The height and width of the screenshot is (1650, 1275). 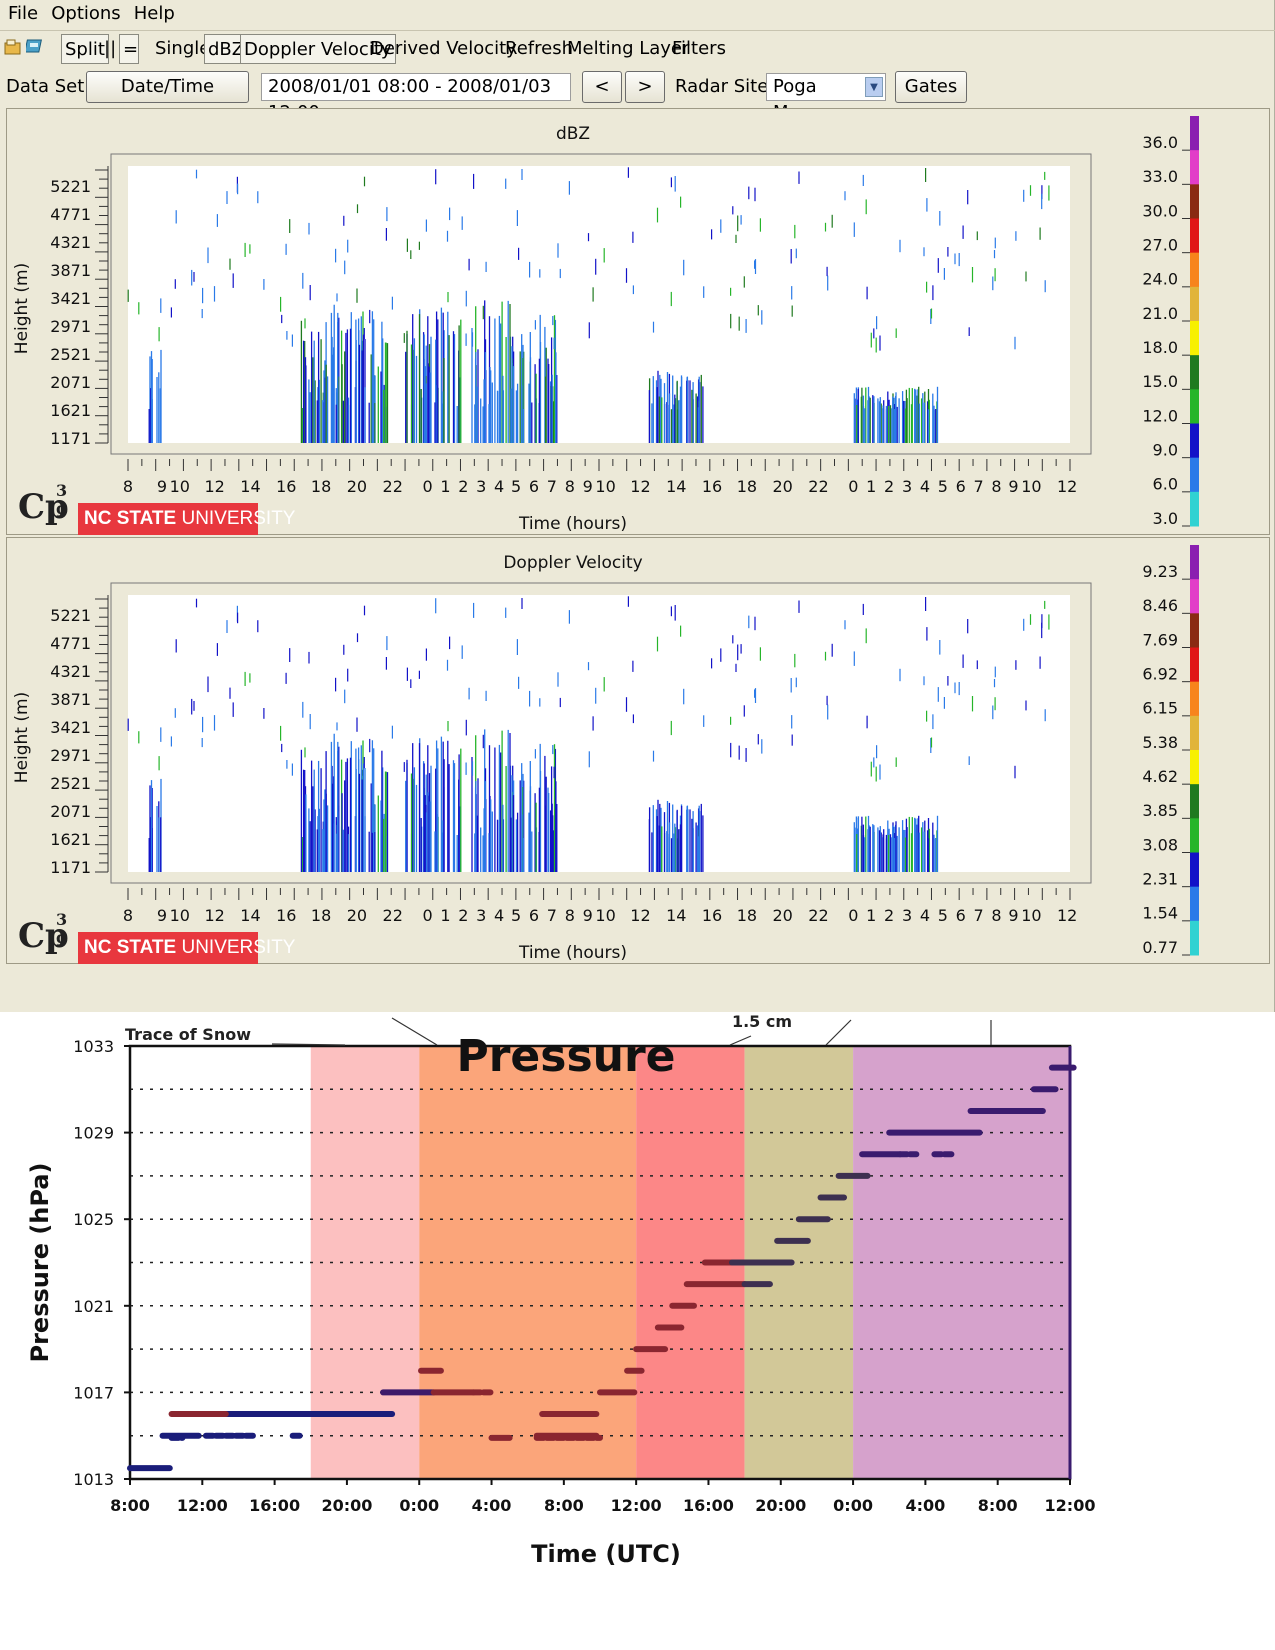 I want to click on doppler-velocity-button: Doppler Velocity, so click(x=318, y=49).